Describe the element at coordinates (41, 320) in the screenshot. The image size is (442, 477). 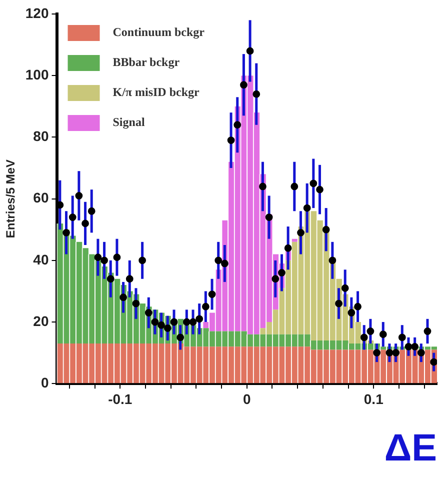
I see `y-tick-label: 20` at that location.